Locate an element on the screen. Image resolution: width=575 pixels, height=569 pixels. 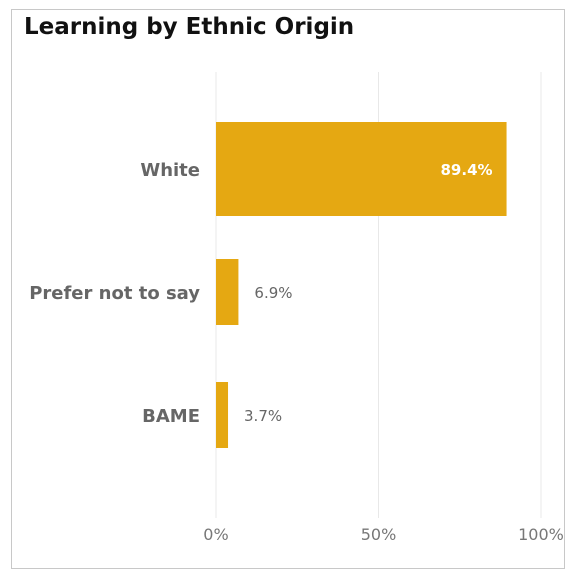
data-label: 89.4% is located at coordinates (467, 170).